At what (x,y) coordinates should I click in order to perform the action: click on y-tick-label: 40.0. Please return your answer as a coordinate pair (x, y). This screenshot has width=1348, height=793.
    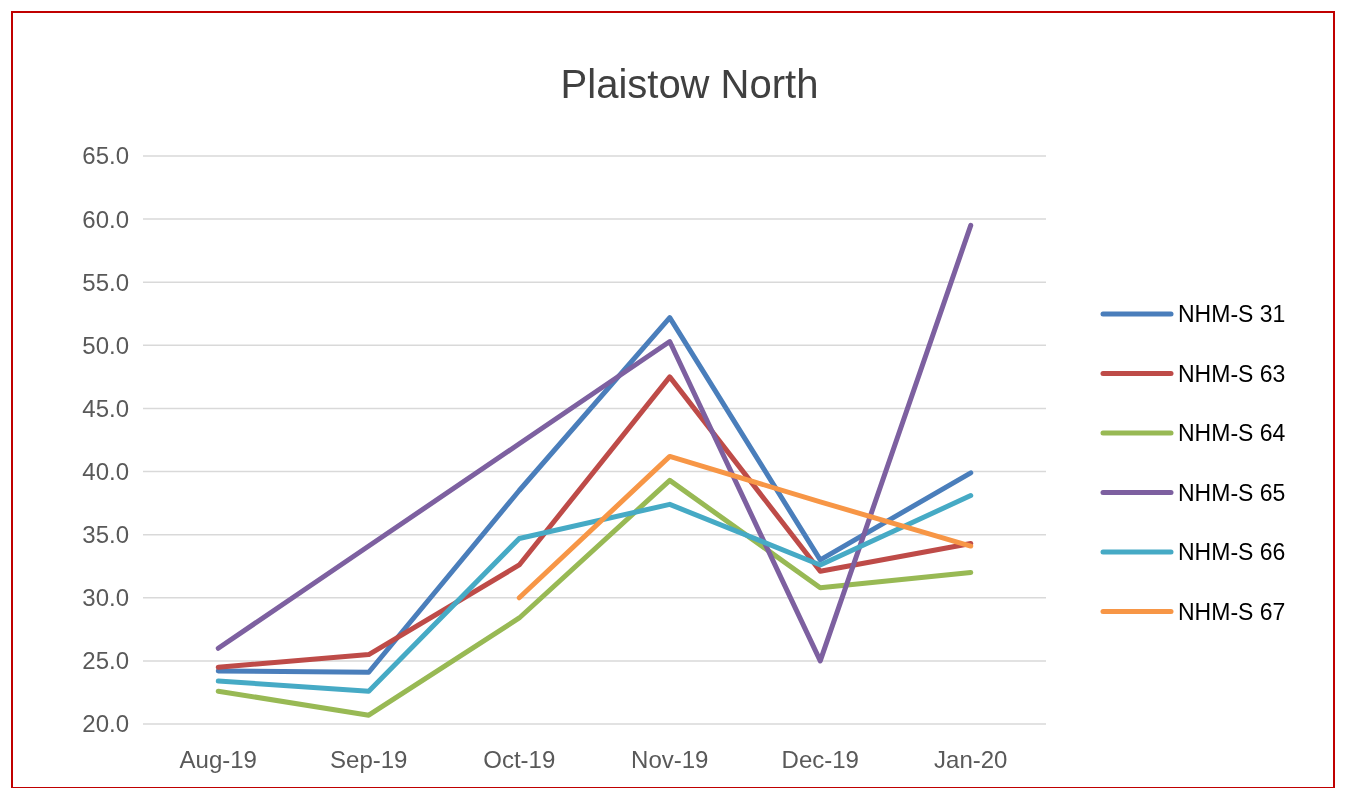
    Looking at the image, I should click on (105, 471).